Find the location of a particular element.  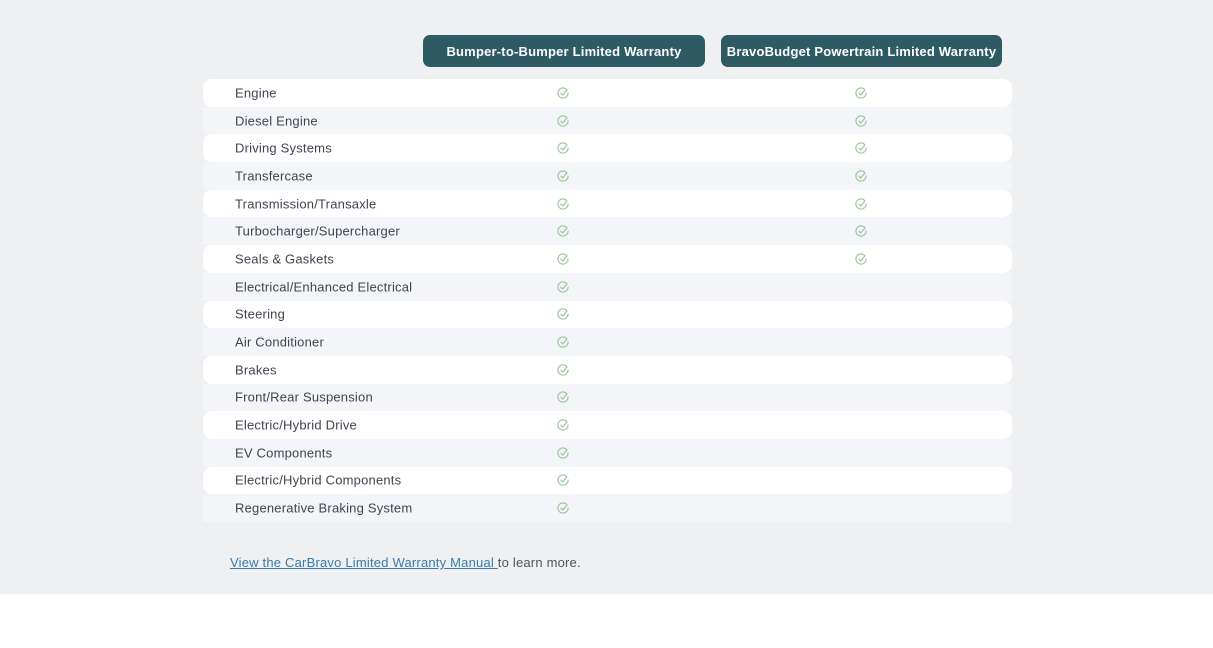

table-row: Regenerative Braking System is located at coordinates (607, 508).